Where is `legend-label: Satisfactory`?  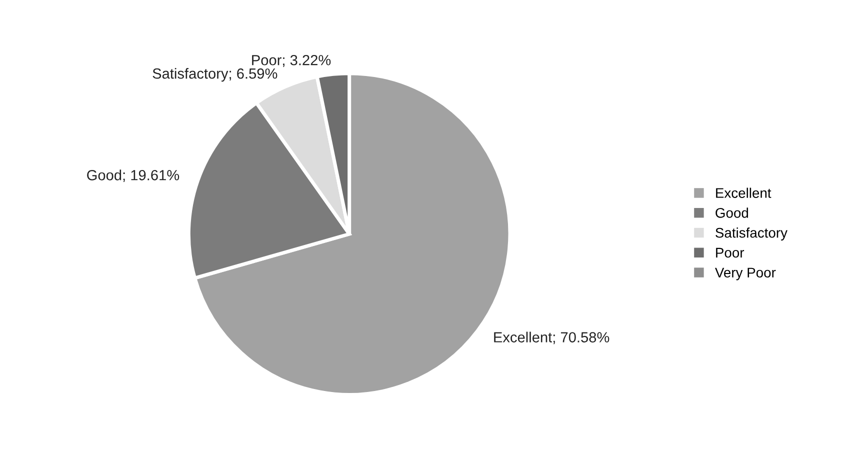
legend-label: Satisfactory is located at coordinates (752, 234).